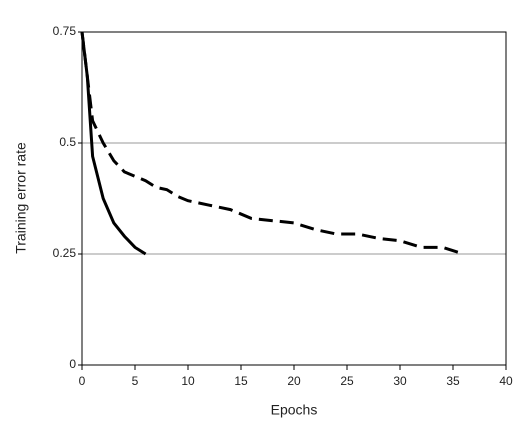 The height and width of the screenshot is (446, 528). What do you see at coordinates (82, 381) in the screenshot?
I see `x-tick-label: 0` at bounding box center [82, 381].